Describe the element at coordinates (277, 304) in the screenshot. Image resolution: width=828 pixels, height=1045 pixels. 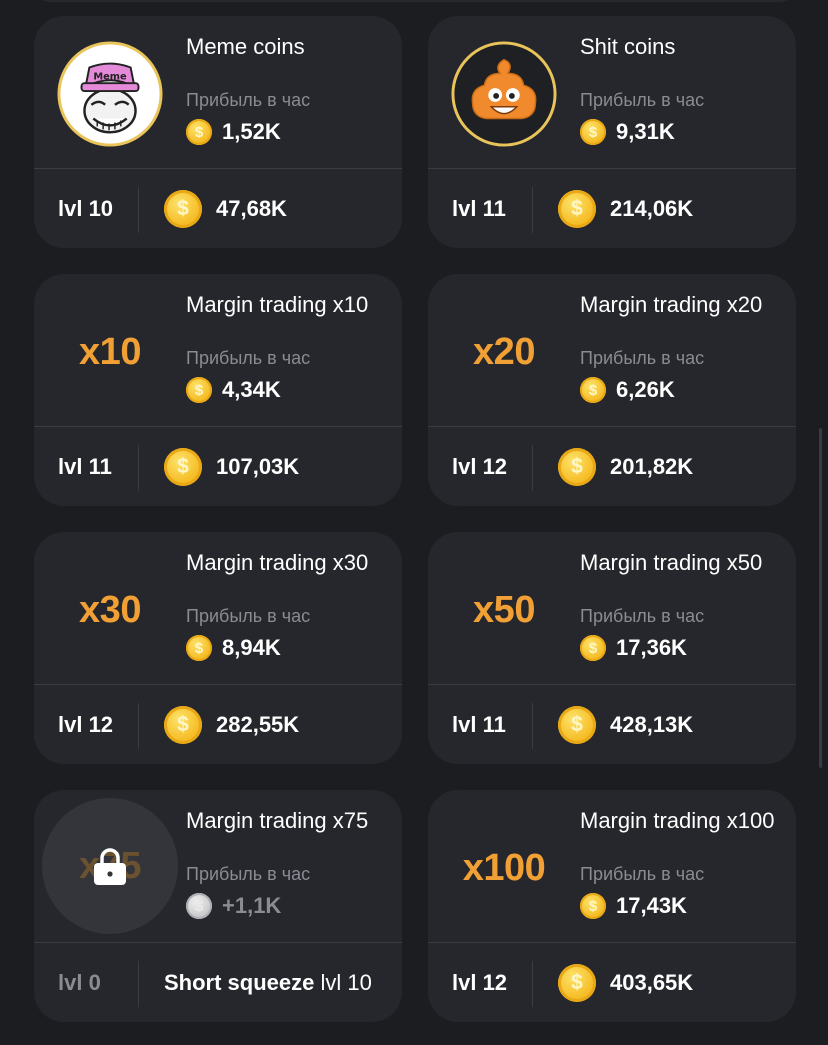
I see `card-title: Margin trading x10` at that location.